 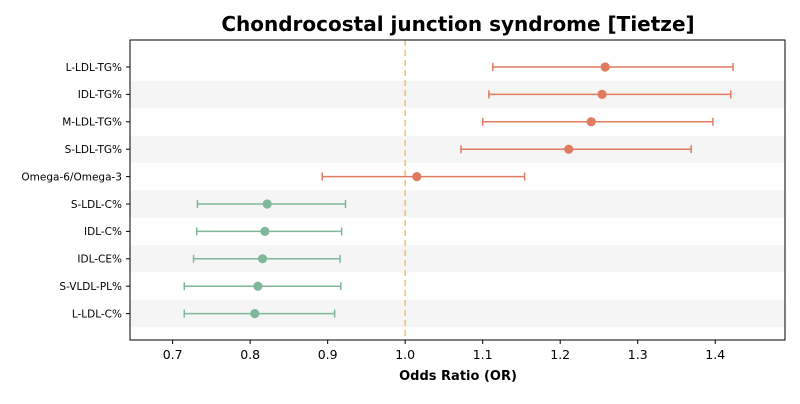 I want to click on y-tick-label: M-LDL-TG%, so click(x=92, y=123).